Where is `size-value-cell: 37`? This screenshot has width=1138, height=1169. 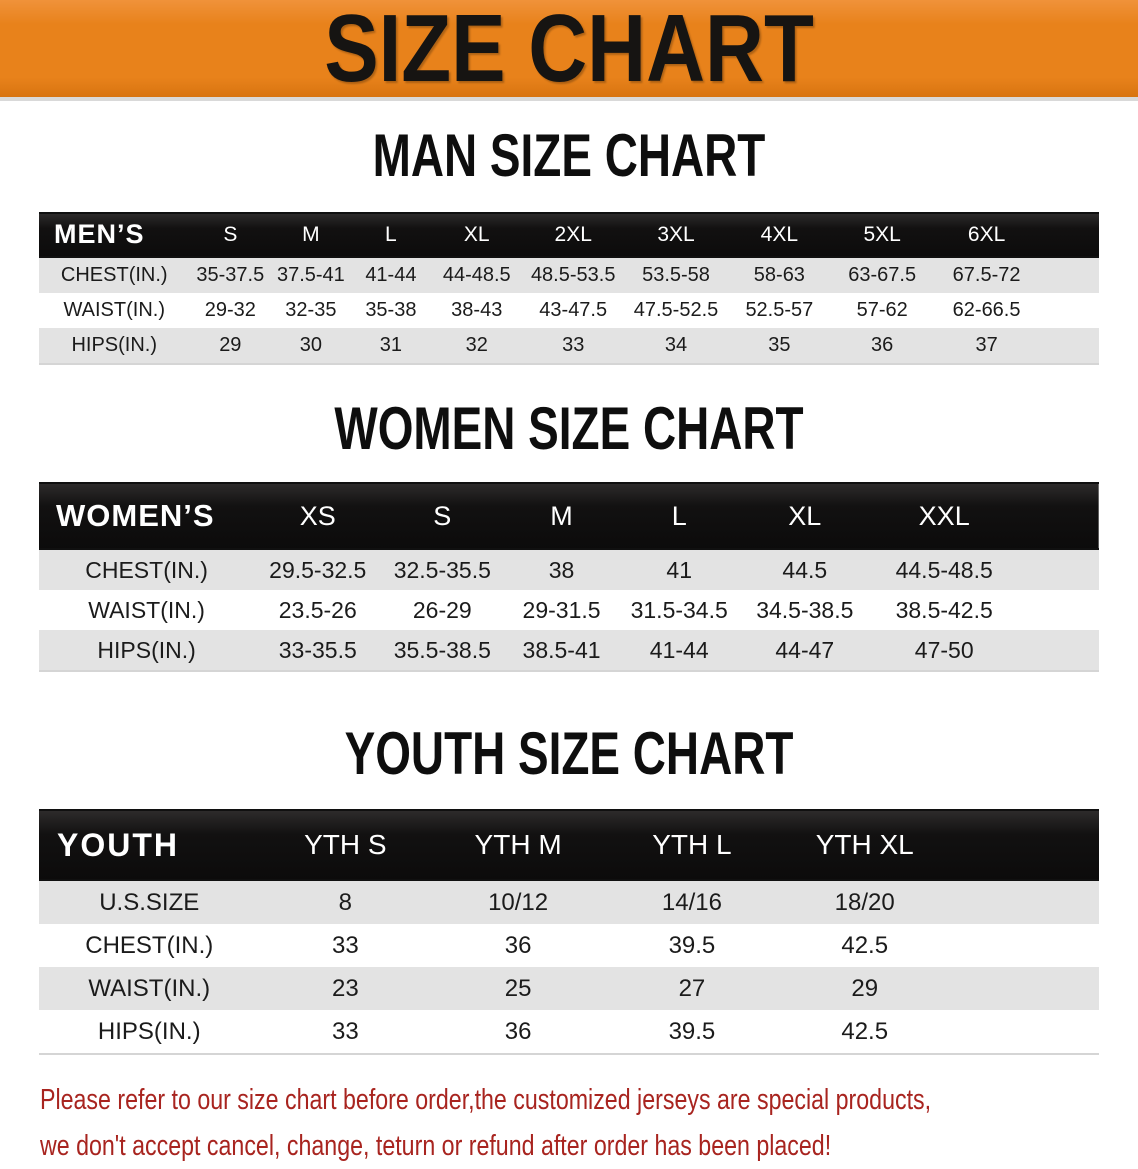
size-value-cell: 37 is located at coordinates (986, 344).